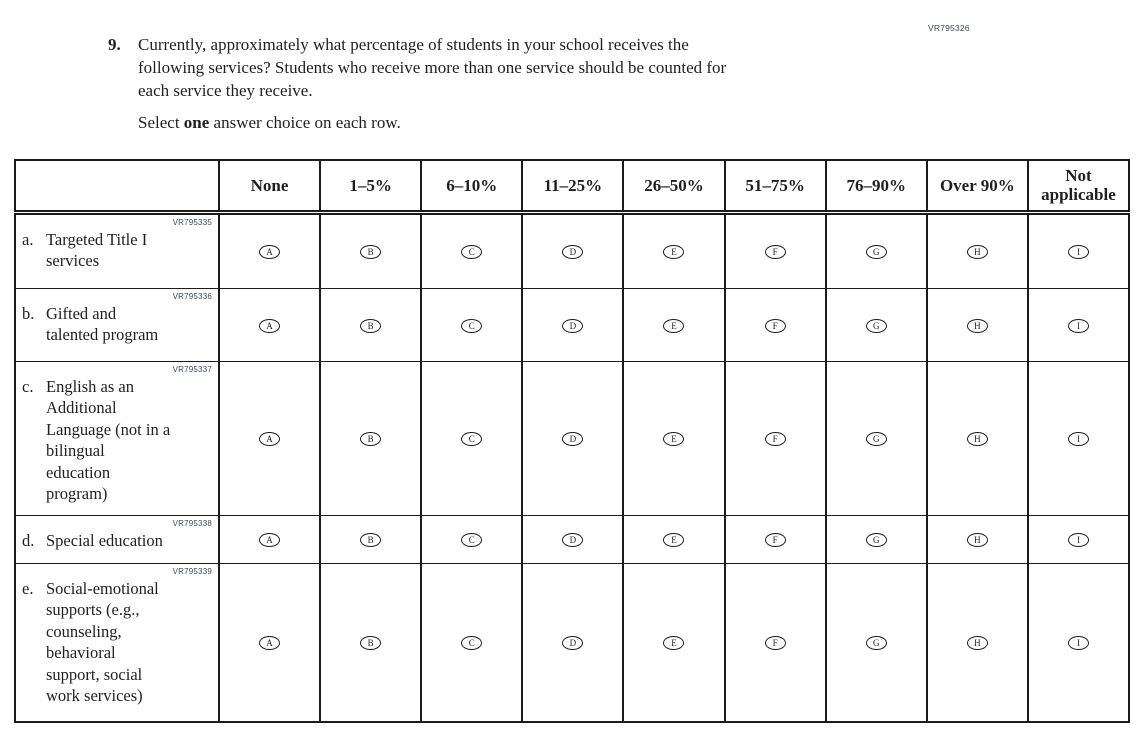 The height and width of the screenshot is (733, 1137). What do you see at coordinates (775, 187) in the screenshot?
I see `header-51-75: 51–75%` at bounding box center [775, 187].